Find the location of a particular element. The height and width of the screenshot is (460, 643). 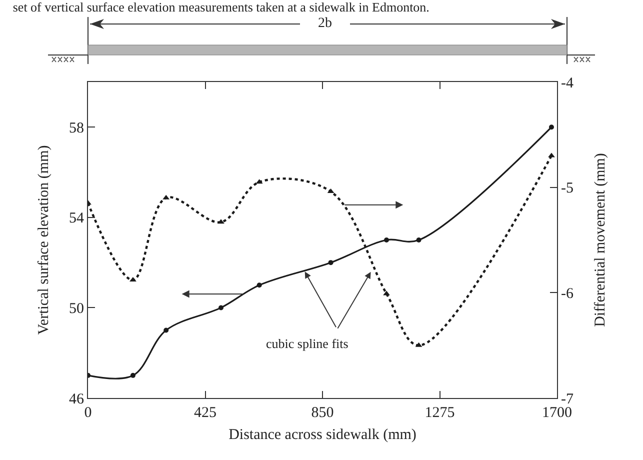

y2-tick-label: -4 is located at coordinates (567, 83).